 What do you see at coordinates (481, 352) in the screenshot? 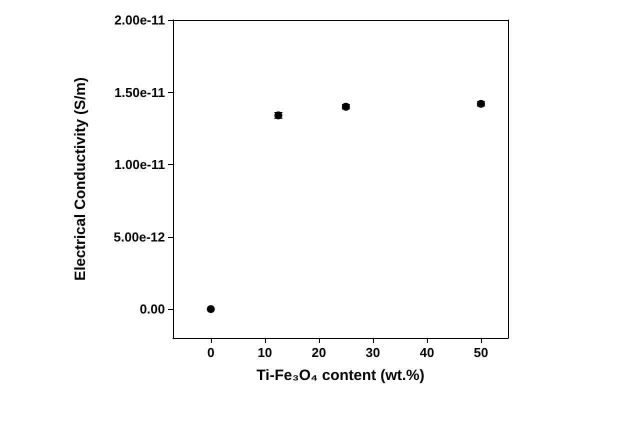
I see `x-tick-label: 50` at bounding box center [481, 352].